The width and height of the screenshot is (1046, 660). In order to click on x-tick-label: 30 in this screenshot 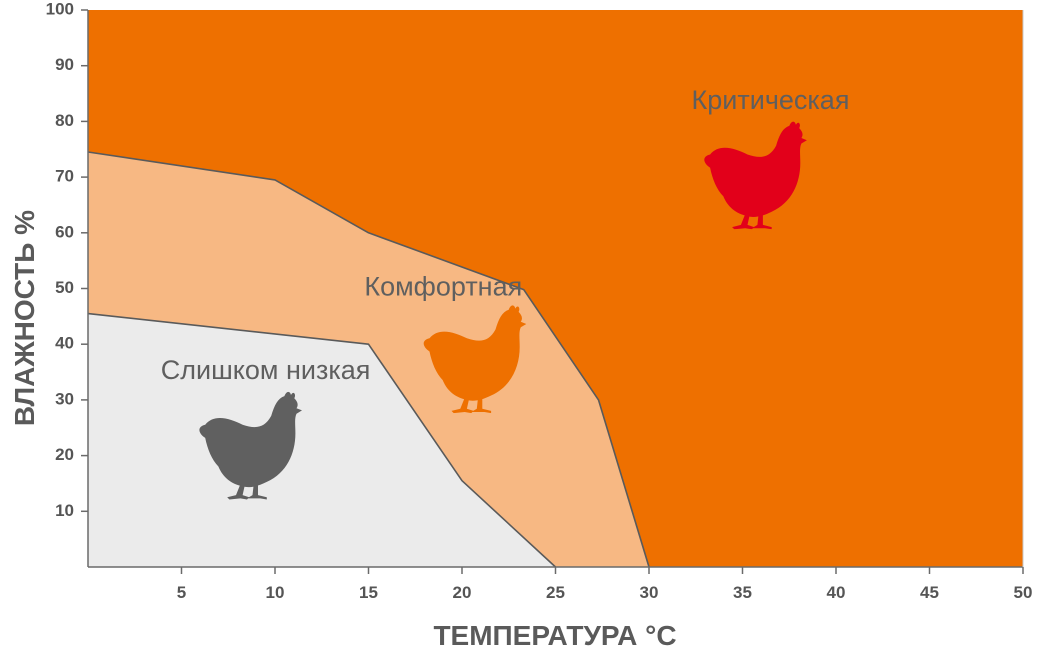, I will do `click(649, 592)`.